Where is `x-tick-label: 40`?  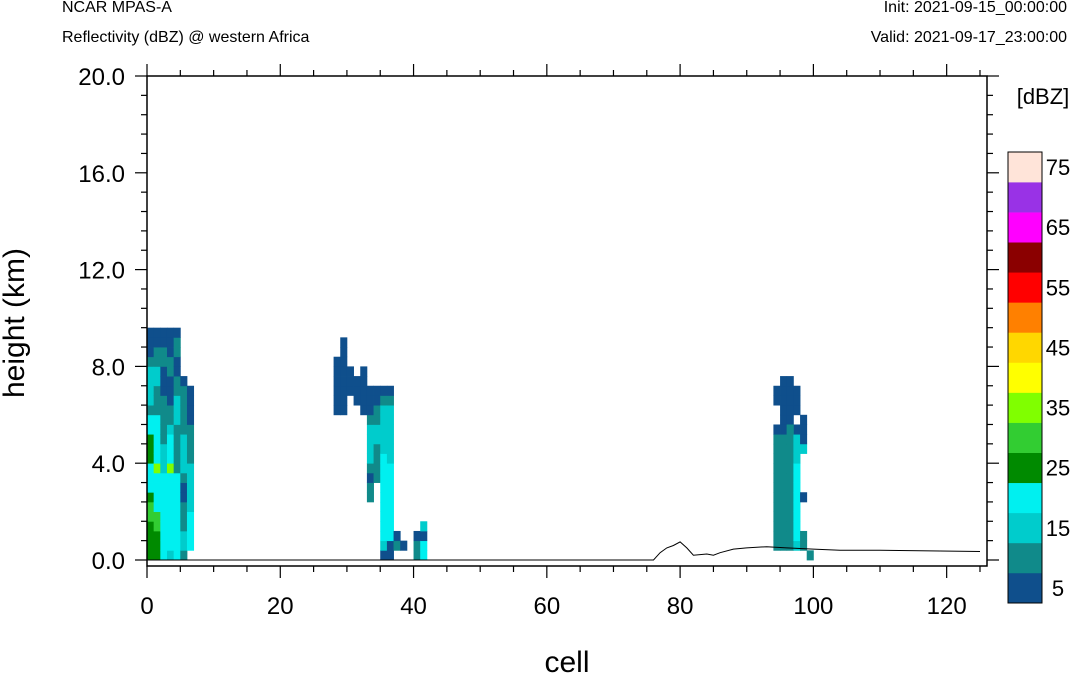 x-tick-label: 40 is located at coordinates (413, 606).